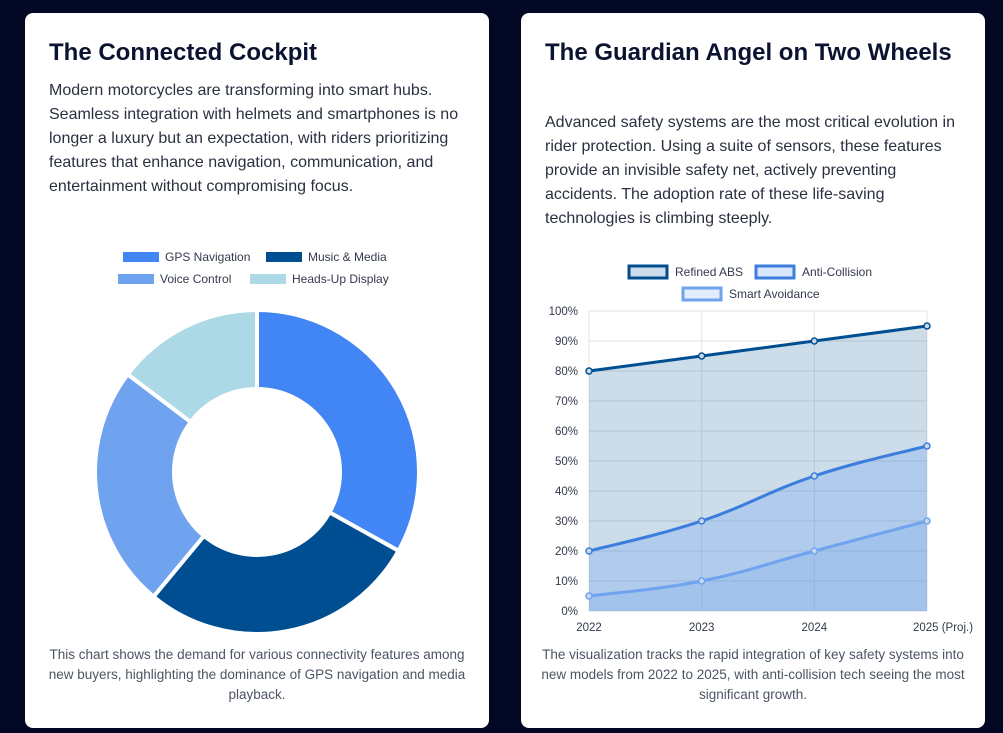  I want to click on card-title: The Guardian Angel on Two Wheels, so click(748, 52).